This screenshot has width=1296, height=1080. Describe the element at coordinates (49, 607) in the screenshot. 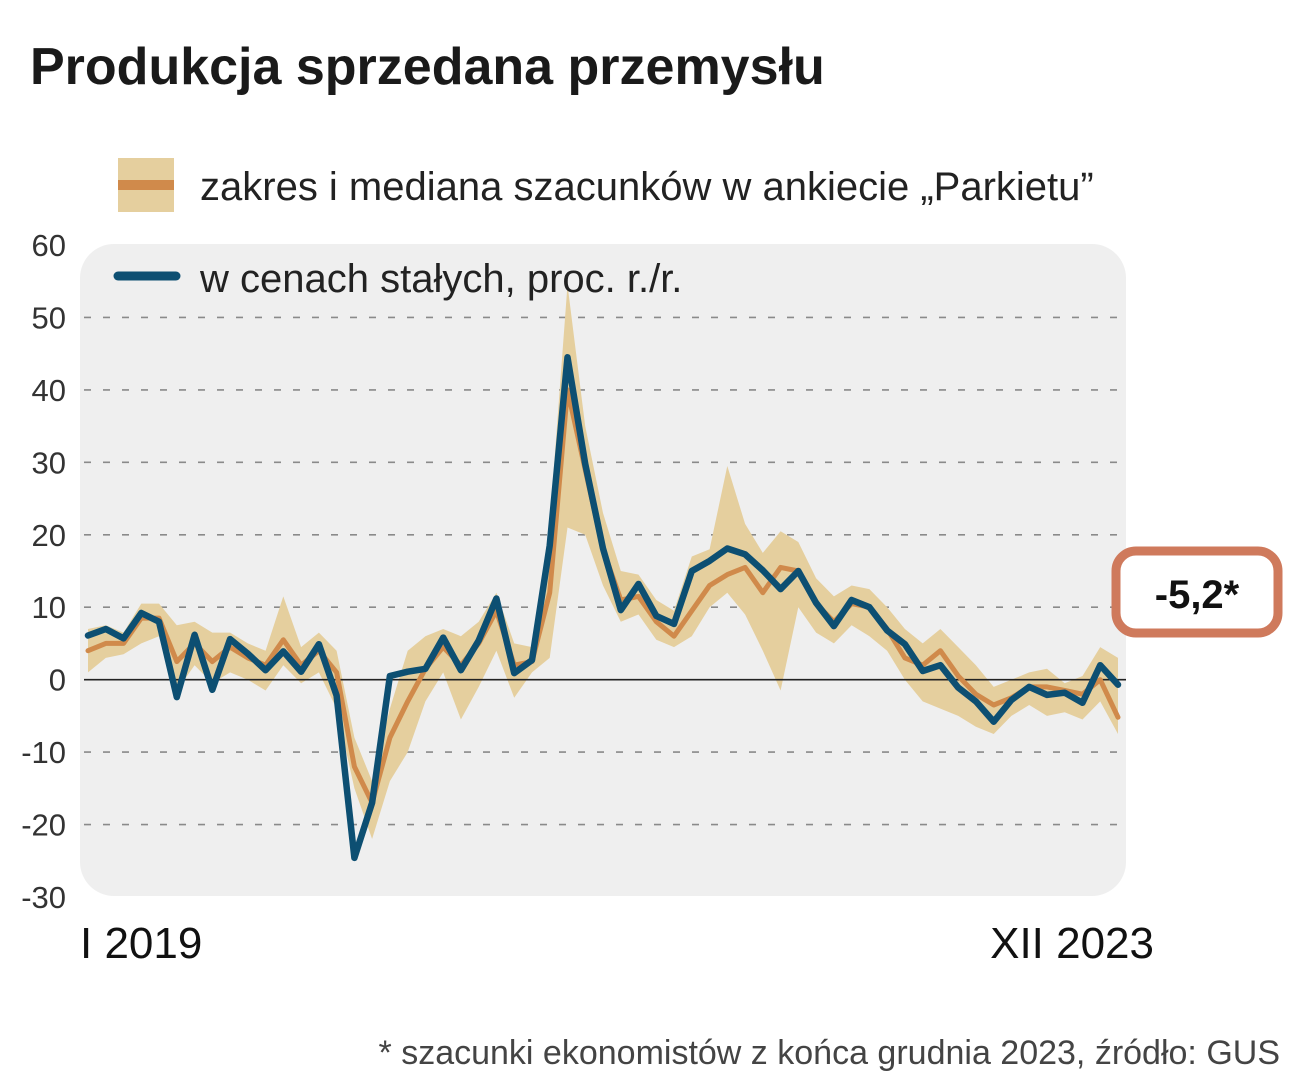

I see `y-tick-label: 10` at that location.